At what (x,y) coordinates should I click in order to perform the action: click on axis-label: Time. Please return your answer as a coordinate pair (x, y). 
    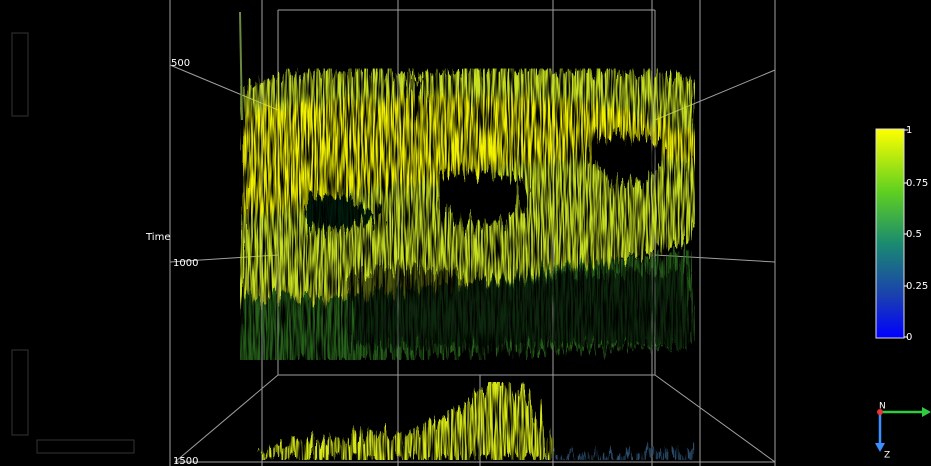
    Looking at the image, I should click on (157, 237).